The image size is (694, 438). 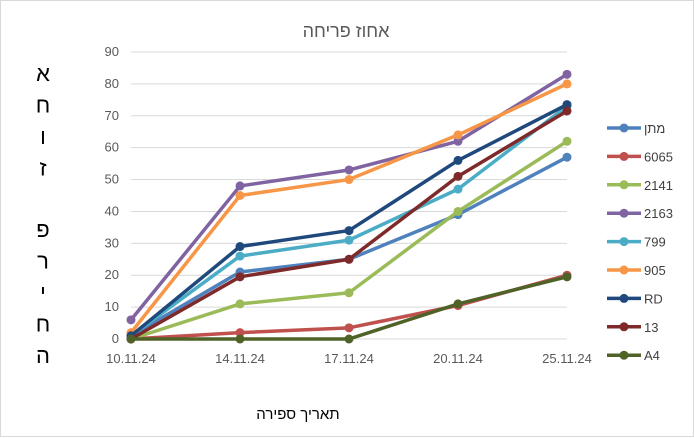 What do you see at coordinates (655, 270) in the screenshot?
I see `legend-label: 905` at bounding box center [655, 270].